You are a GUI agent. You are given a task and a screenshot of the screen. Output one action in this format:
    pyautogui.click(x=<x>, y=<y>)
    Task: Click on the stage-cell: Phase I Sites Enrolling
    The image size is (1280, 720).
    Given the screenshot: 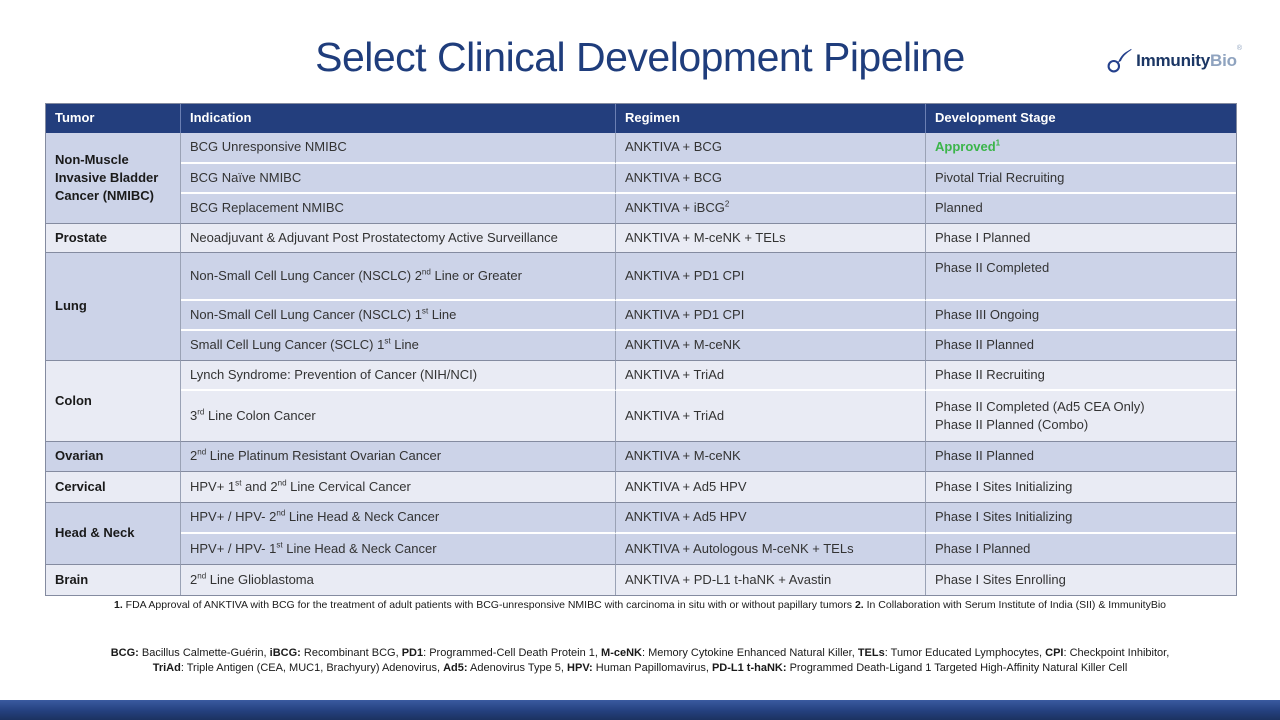 What is the action you would take?
    pyautogui.click(x=1081, y=580)
    